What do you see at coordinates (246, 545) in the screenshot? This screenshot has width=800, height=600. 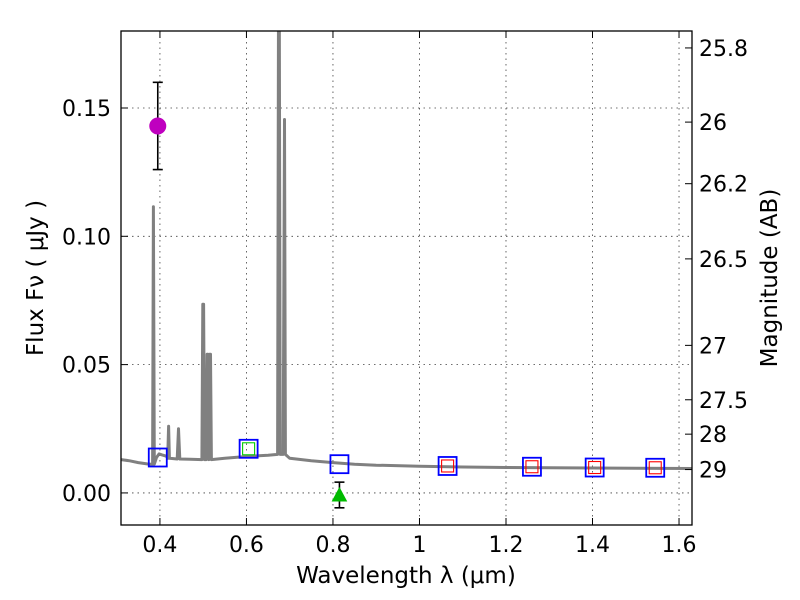 I see `x-tick-label: 0.6` at bounding box center [246, 545].